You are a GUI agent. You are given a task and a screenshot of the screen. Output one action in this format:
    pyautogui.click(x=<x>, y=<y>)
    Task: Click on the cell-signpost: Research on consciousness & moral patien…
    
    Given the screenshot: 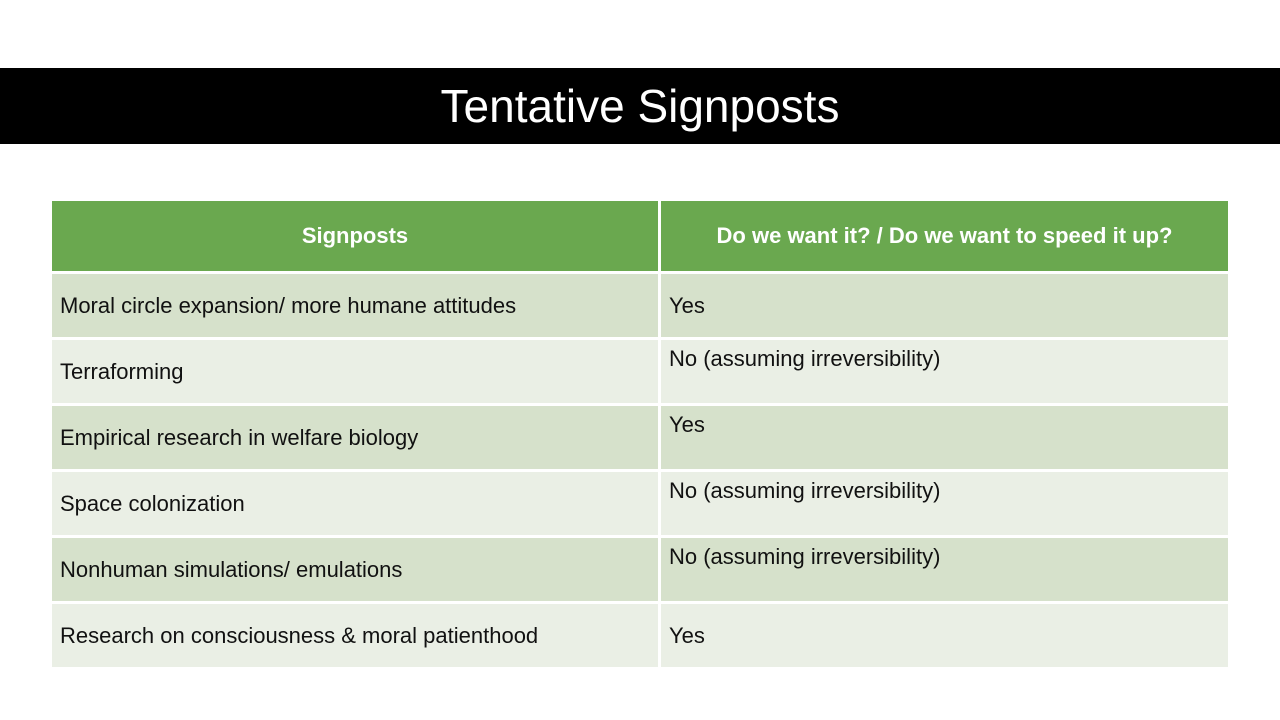 What is the action you would take?
    pyautogui.click(x=355, y=635)
    